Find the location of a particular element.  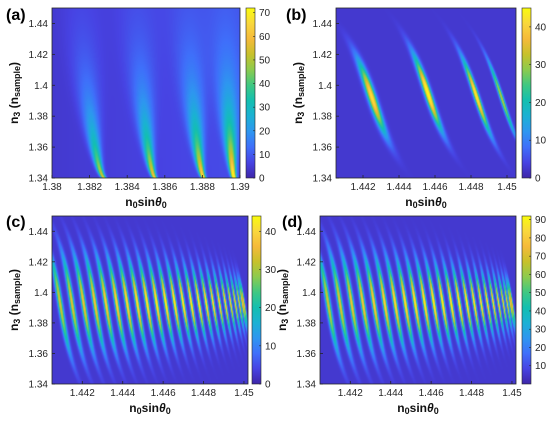

colorbar-tick-label: 90 is located at coordinates (541, 220).